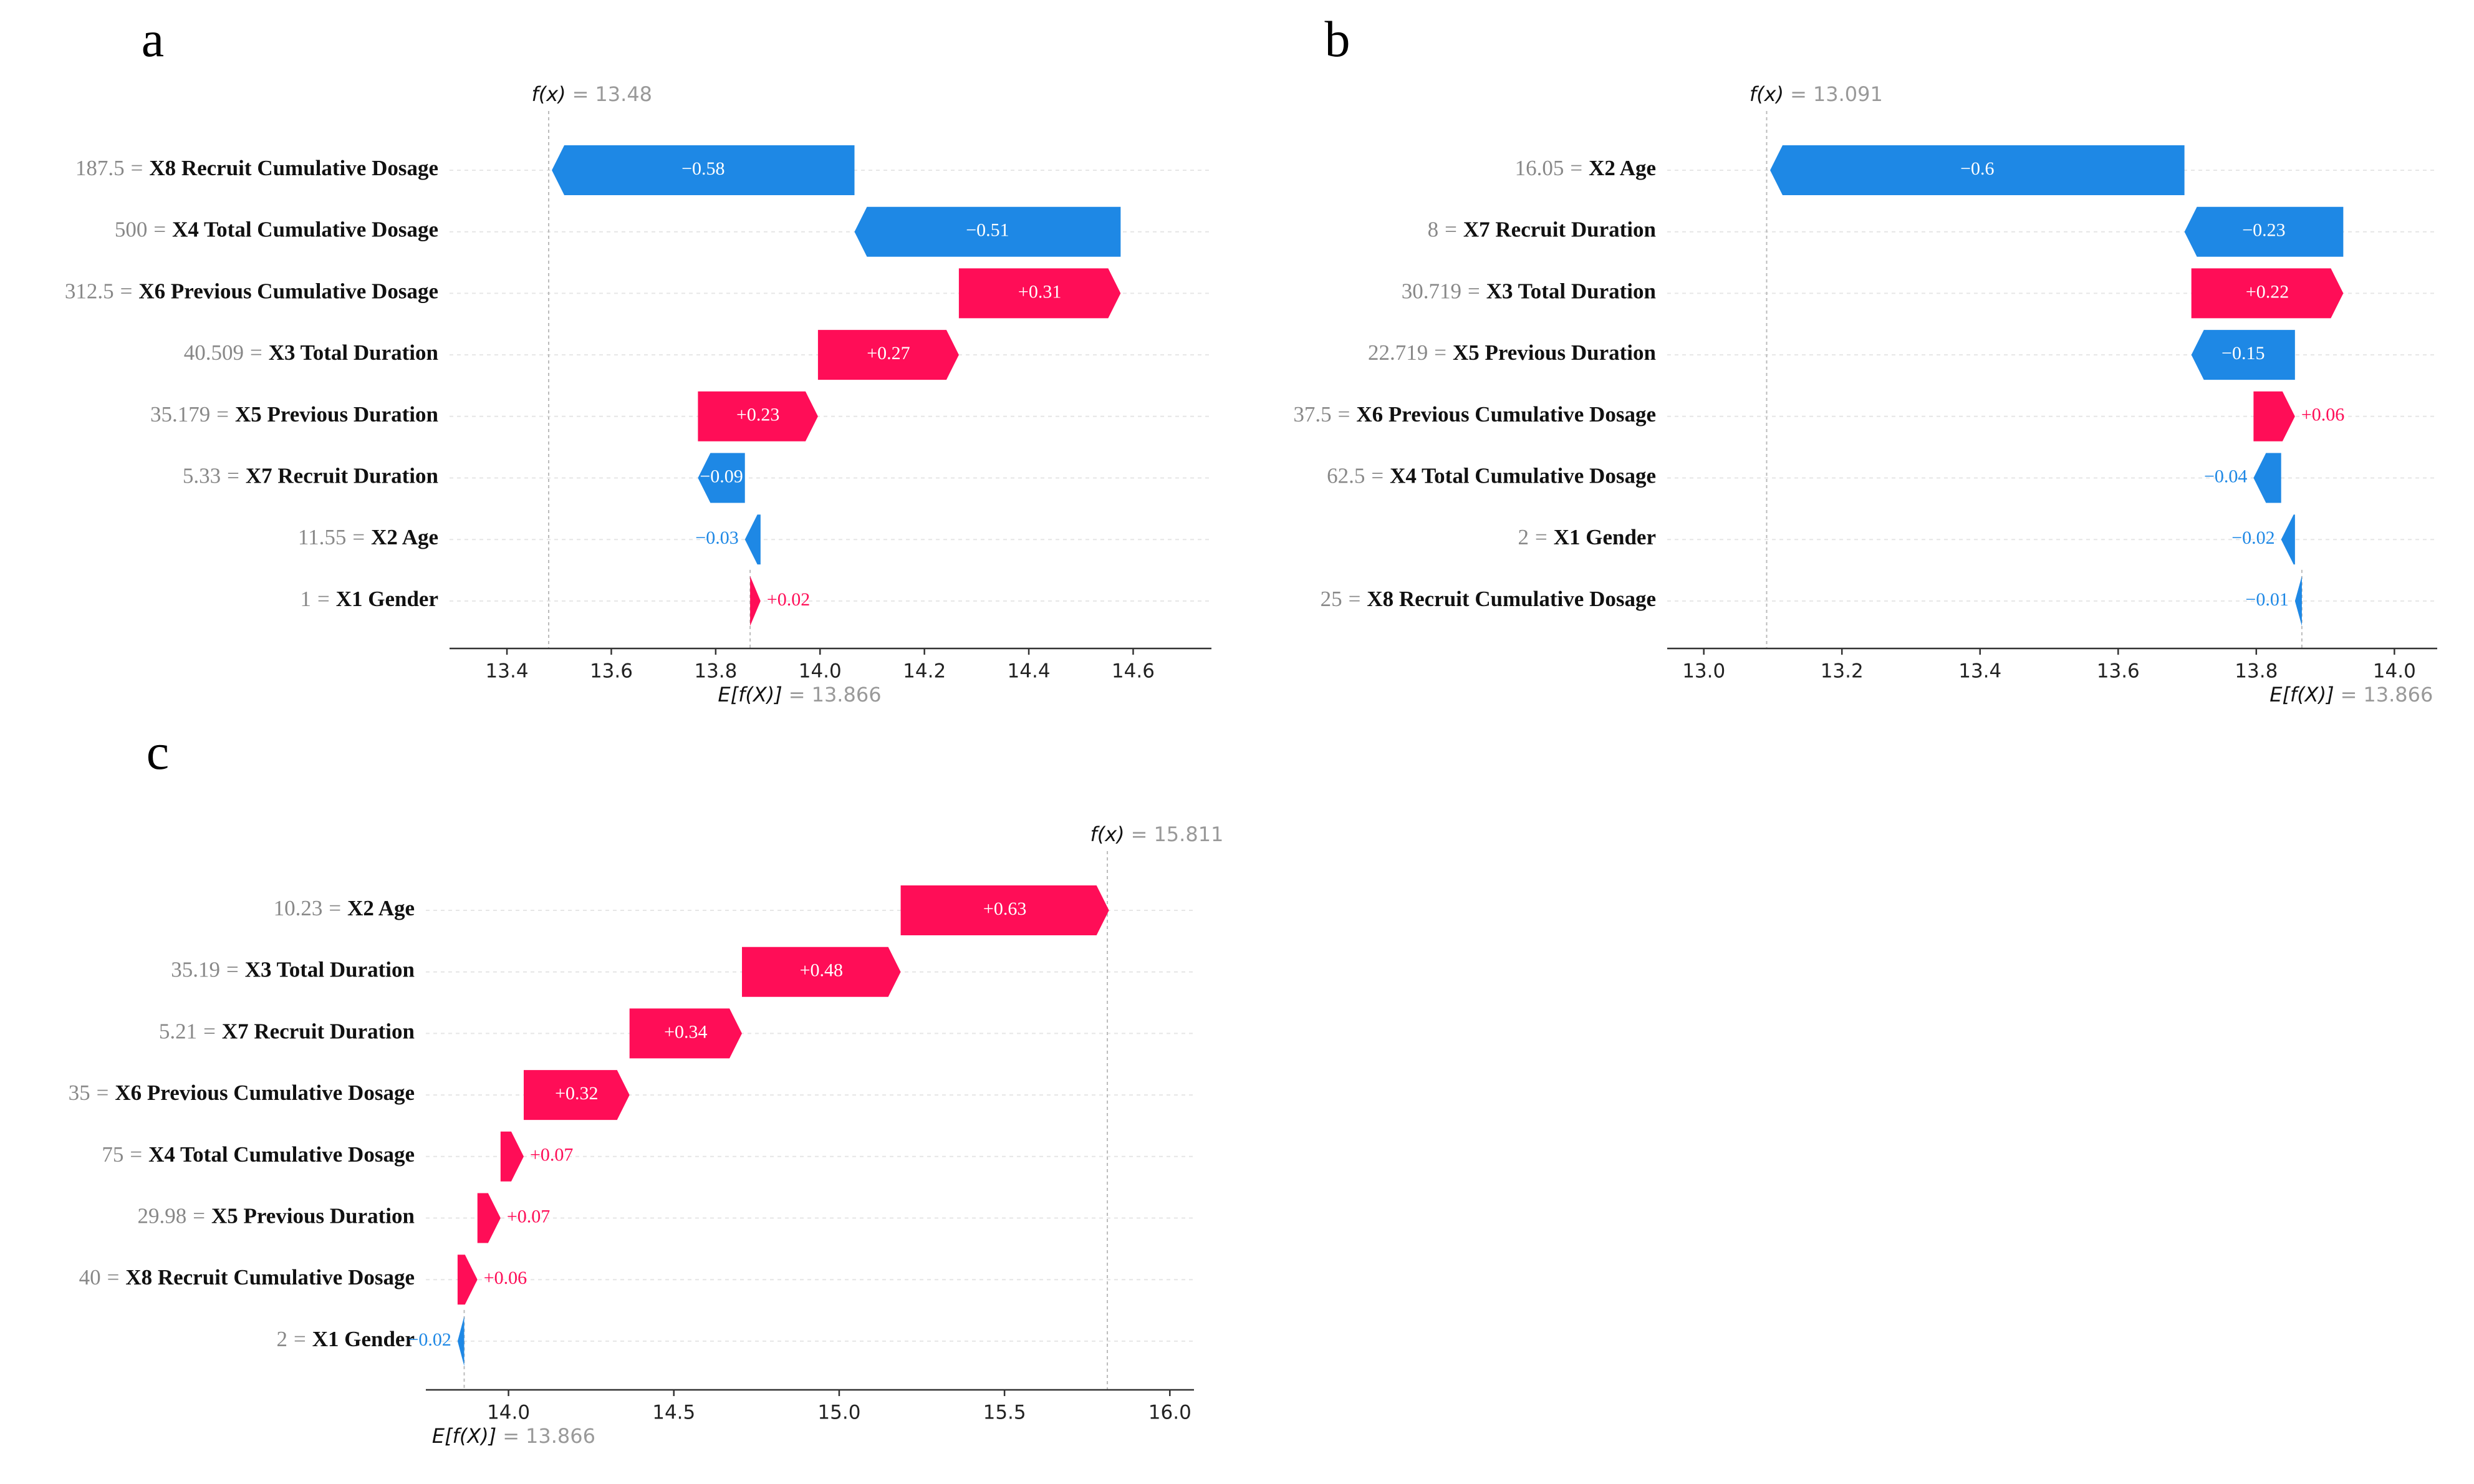 The height and width of the screenshot is (1484, 2474). I want to click on feature-value: 35.19, so click(195, 970).